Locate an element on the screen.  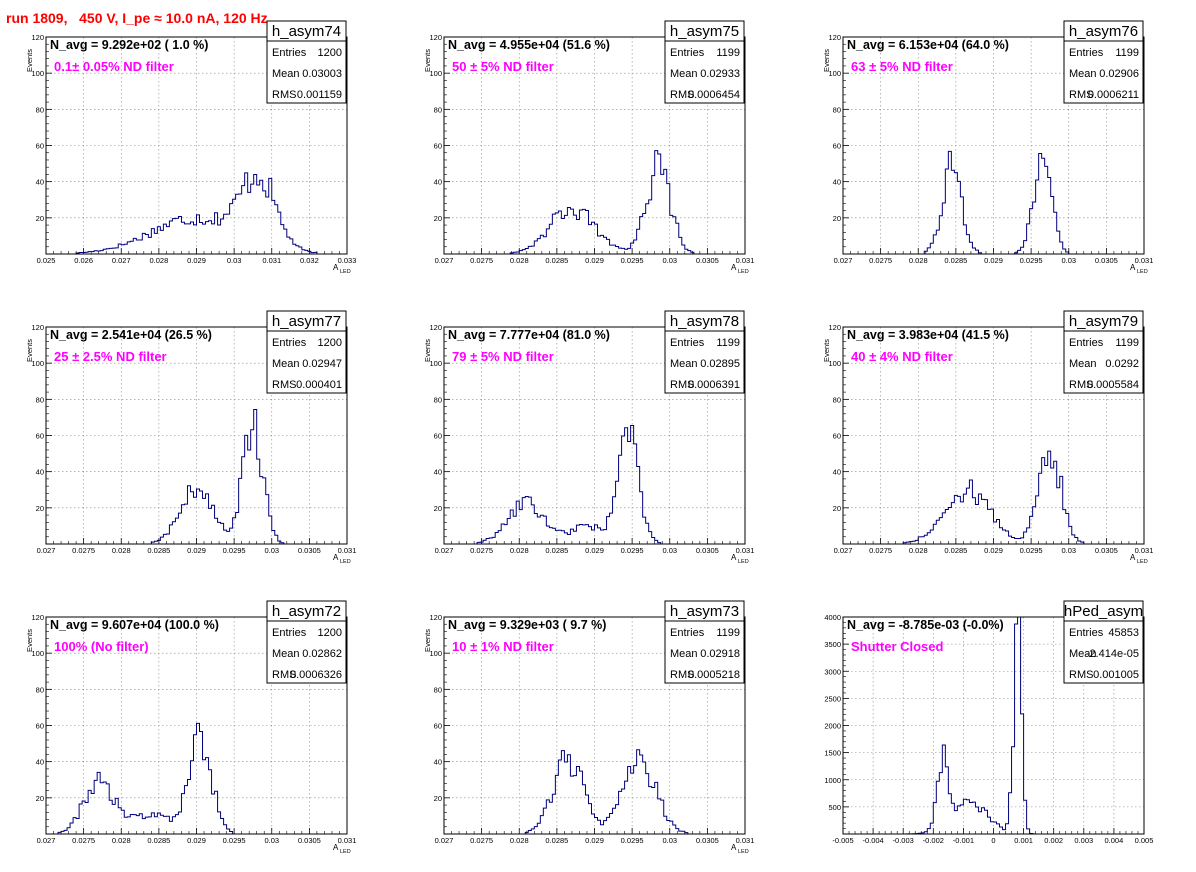
filter-label: 40 ± 4% ND filter is located at coordinates (902, 356).